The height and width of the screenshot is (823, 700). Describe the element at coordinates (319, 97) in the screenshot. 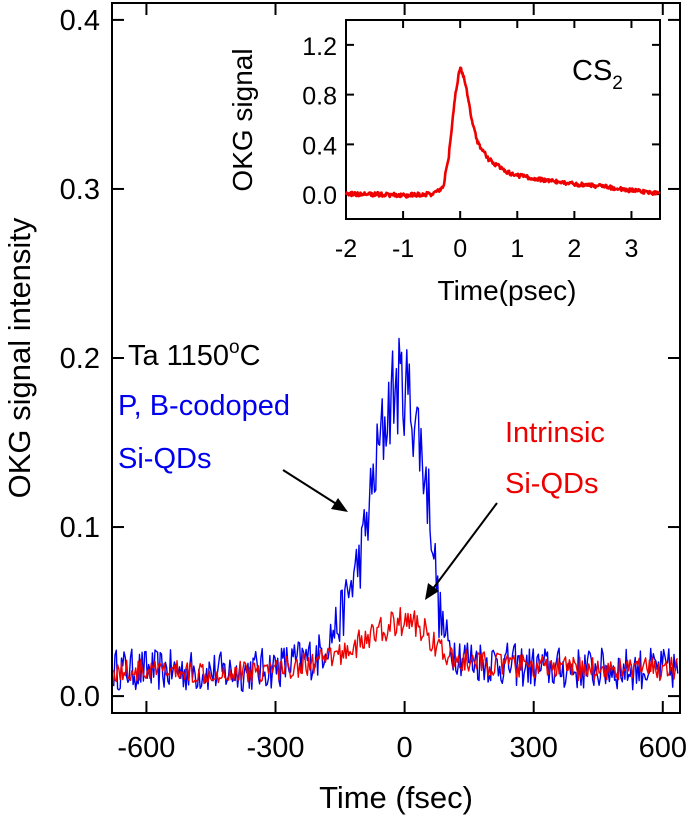

I see `inset-y-tick-label: 0.8` at that location.